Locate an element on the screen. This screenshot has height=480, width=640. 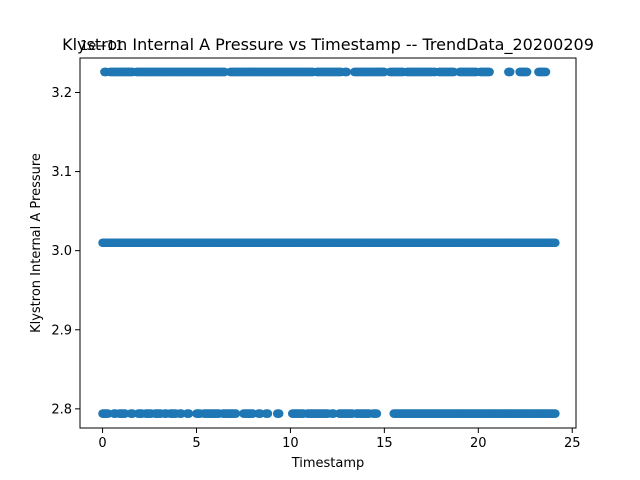
x-tick-label: 10 is located at coordinates (290, 443).